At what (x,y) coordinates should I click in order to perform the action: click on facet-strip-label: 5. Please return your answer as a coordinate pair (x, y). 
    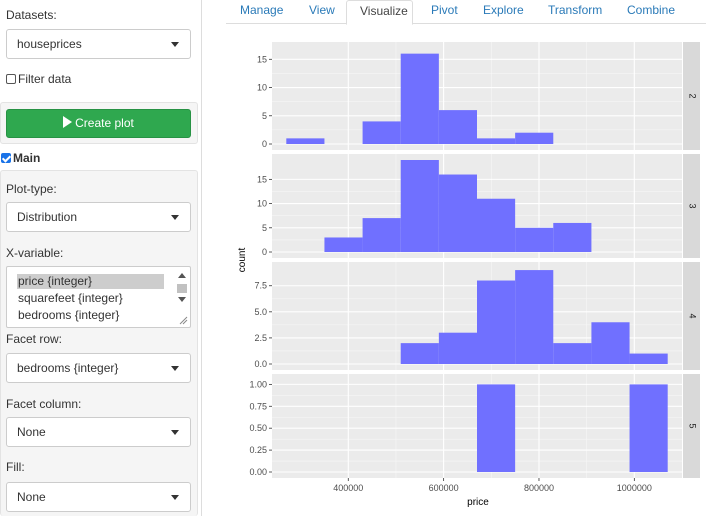
    Looking at the image, I should click on (693, 425).